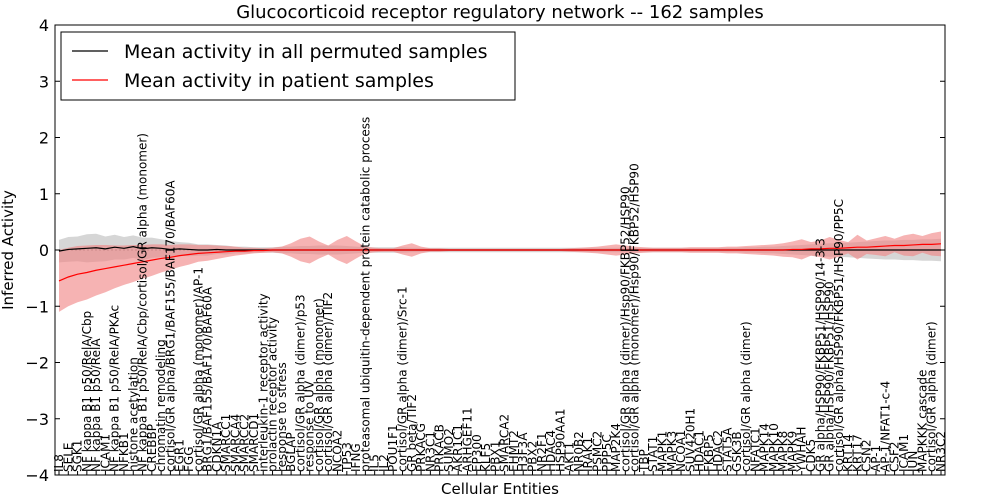 This screenshot has width=1000, height=500. Describe the element at coordinates (96, 405) in the screenshot. I see `x-tick-label: NF kappa B1 p50/RelA` at that location.